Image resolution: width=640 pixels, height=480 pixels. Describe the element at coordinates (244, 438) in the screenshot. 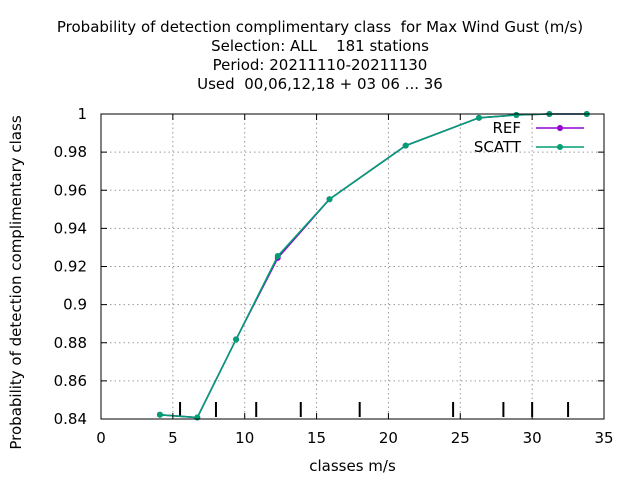

I see `x-tick-label: 10` at that location.